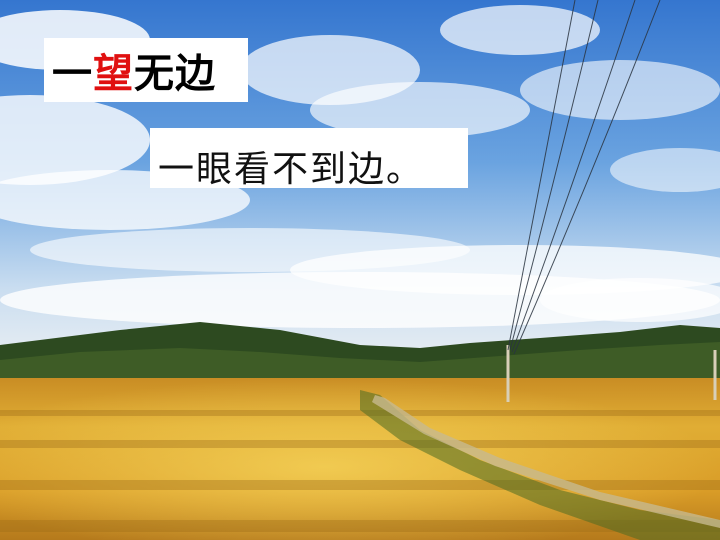  I want to click on vocabulary-word-title: 一望无边, so click(146, 70).